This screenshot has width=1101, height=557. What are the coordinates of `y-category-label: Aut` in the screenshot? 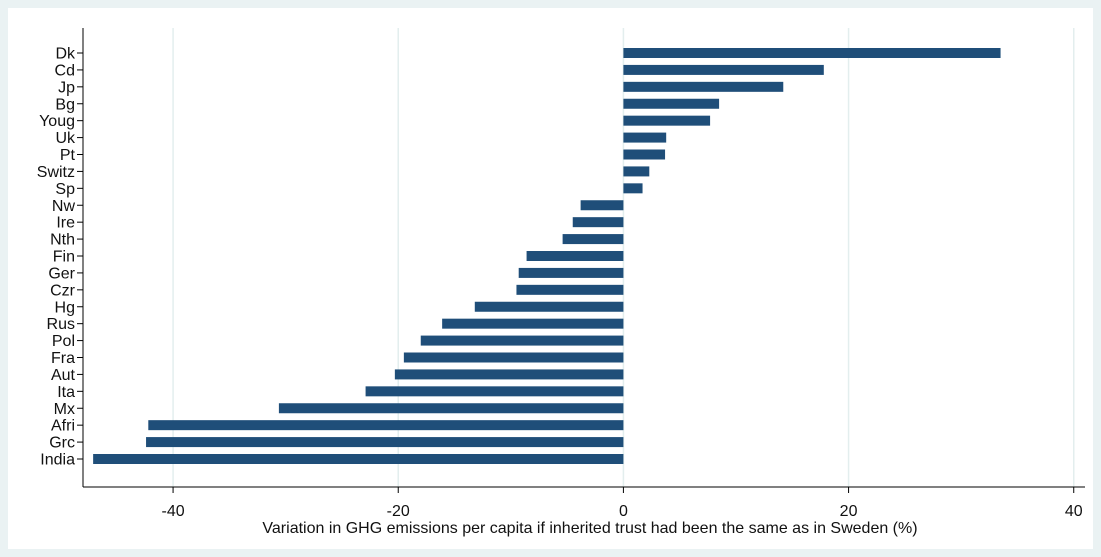 It's located at (63, 375).